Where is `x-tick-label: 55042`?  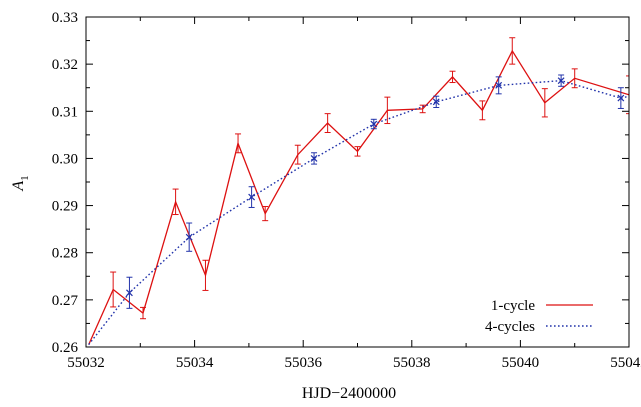
x-tick-label: 55042 is located at coordinates (625, 363).